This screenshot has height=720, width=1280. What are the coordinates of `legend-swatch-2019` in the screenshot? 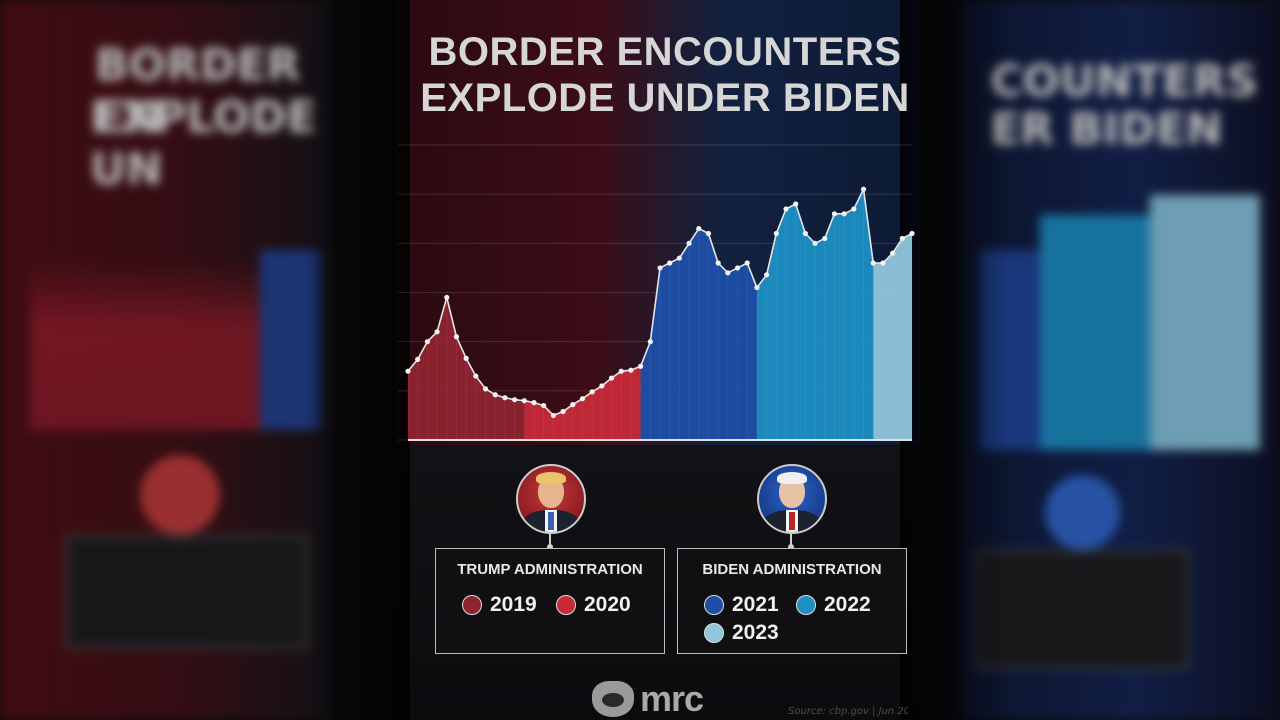 It's located at (472, 605).